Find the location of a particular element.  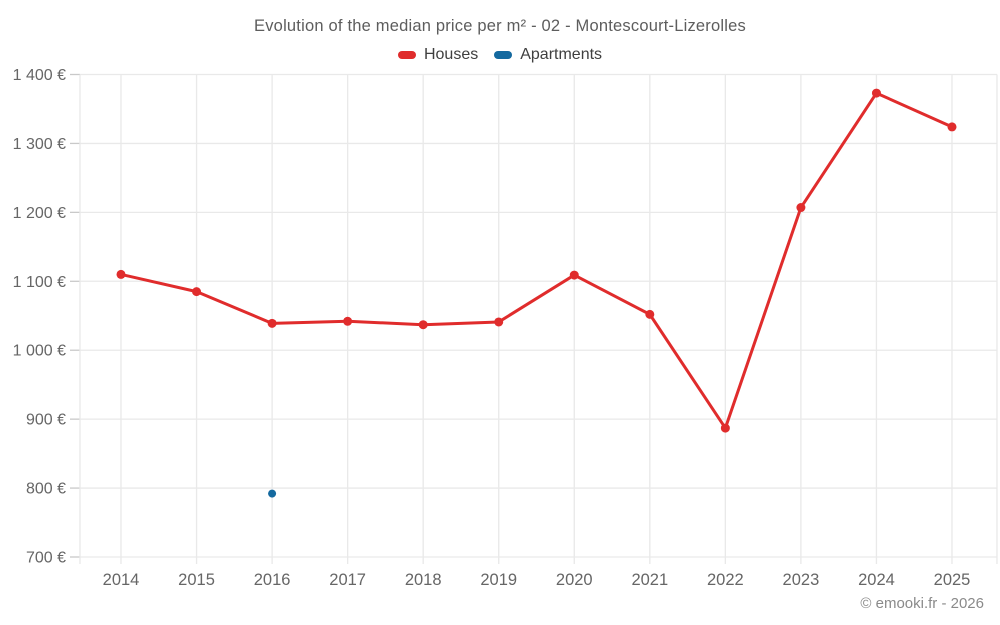

y-tick-label: 1 100 € is located at coordinates (39, 282).